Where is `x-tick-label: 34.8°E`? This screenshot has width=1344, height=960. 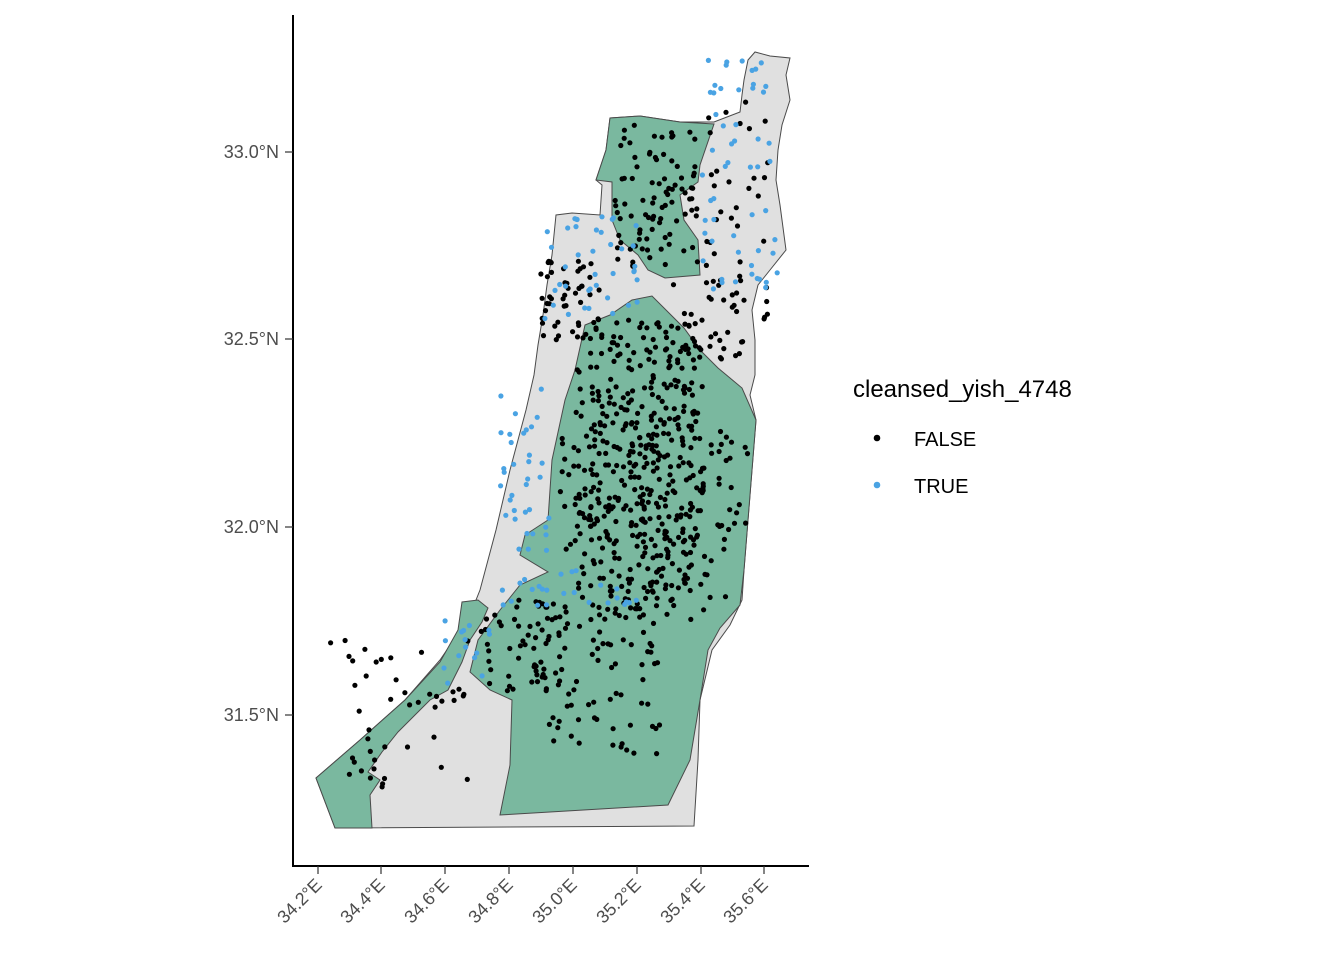 x-tick-label: 34.8°E is located at coordinates (490, 901).